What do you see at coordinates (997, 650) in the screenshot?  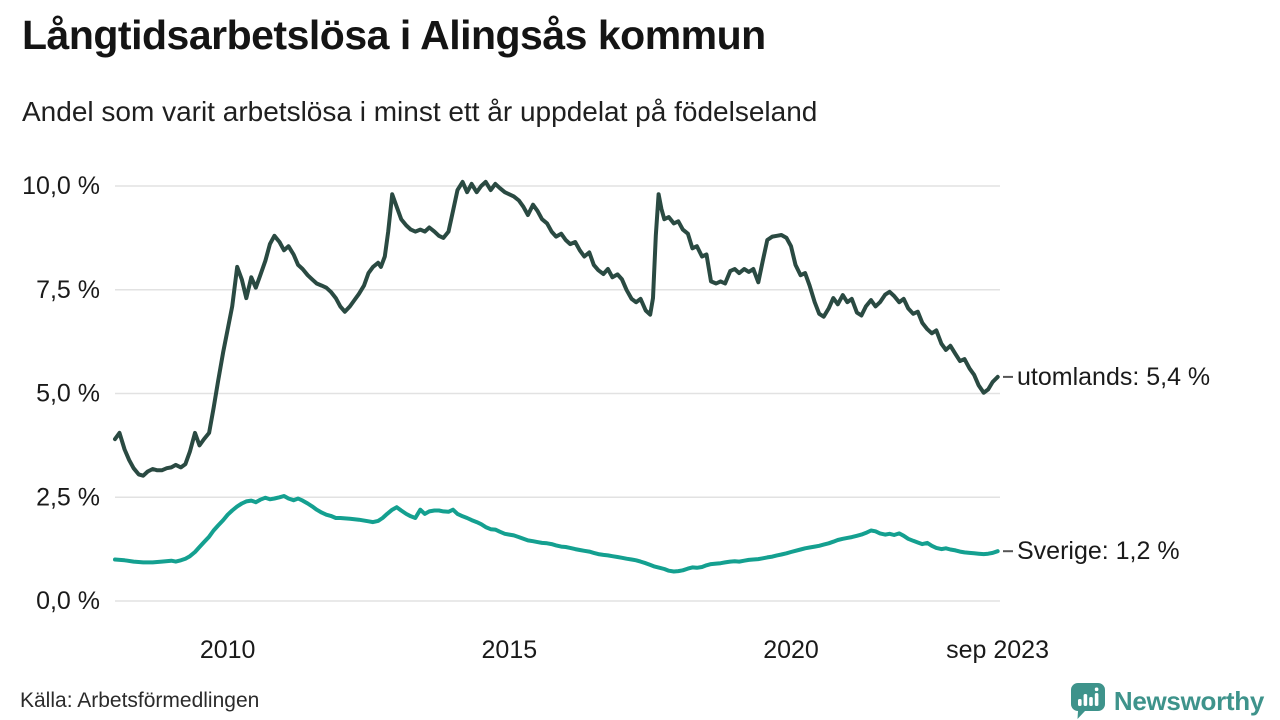 I see `x-tick-label: sep 2023` at bounding box center [997, 650].